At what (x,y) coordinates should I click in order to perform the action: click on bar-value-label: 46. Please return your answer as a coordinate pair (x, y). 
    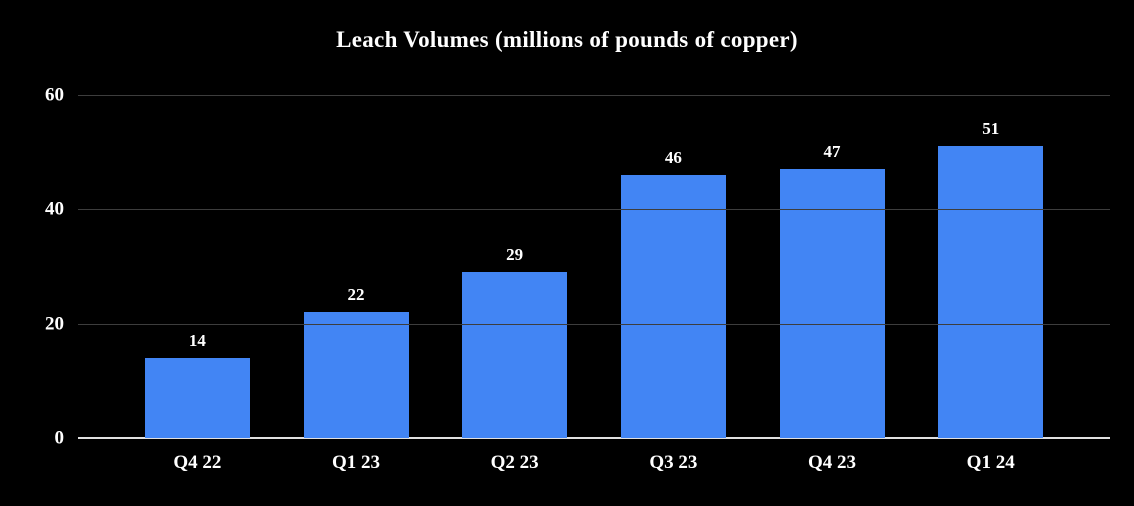
    Looking at the image, I should click on (673, 158).